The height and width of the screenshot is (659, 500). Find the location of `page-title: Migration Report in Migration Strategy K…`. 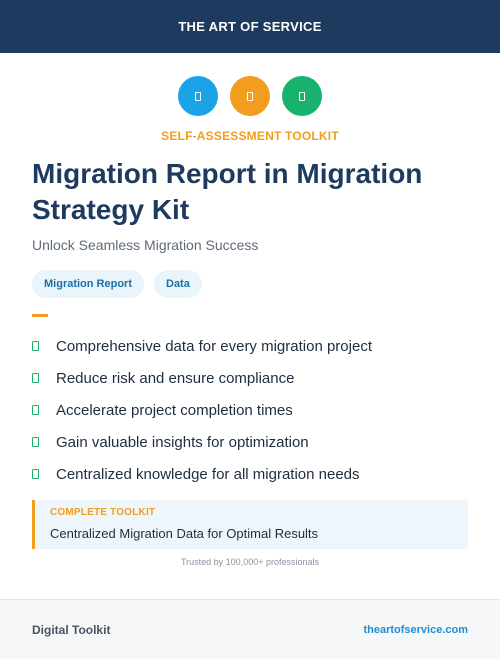

page-title: Migration Report in Migration Strategy K… is located at coordinates (227, 191).